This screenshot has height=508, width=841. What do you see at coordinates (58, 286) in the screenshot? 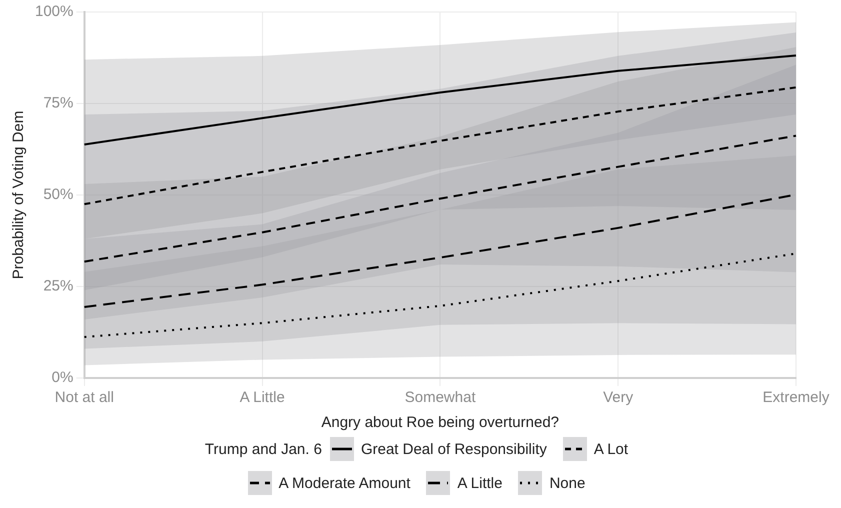
I see `y-tick-label: 25%` at bounding box center [58, 286].